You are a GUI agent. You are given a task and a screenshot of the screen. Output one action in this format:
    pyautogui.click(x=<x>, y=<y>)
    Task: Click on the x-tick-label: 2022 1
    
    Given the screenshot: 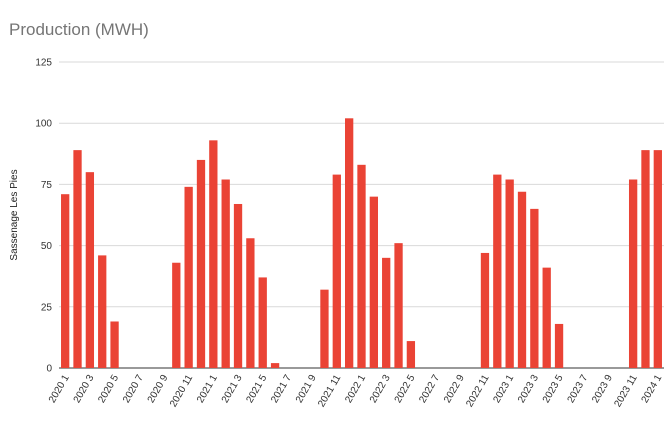 What is the action you would take?
    pyautogui.click(x=355, y=389)
    